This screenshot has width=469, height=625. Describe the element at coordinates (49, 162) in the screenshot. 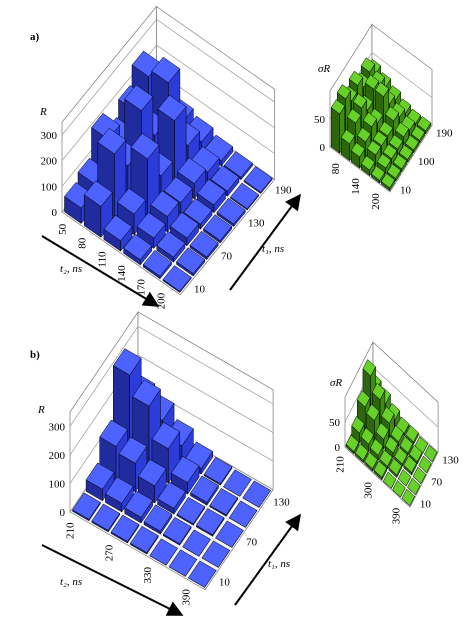

I see `z-tick-label: 200` at that location.